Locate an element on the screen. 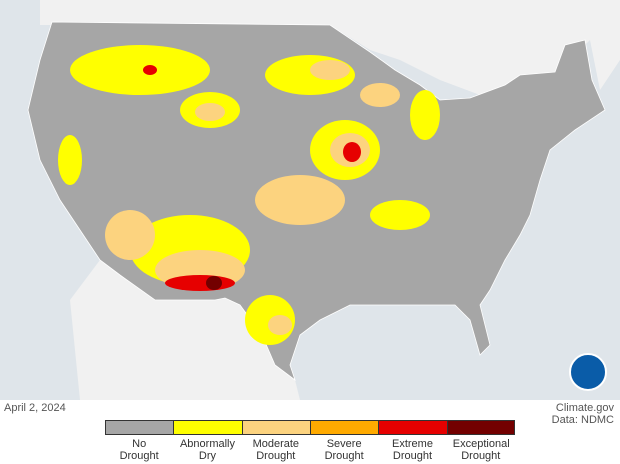 The width and height of the screenshot is (620, 464). legend-label: Abnormally Dry is located at coordinates (207, 450).